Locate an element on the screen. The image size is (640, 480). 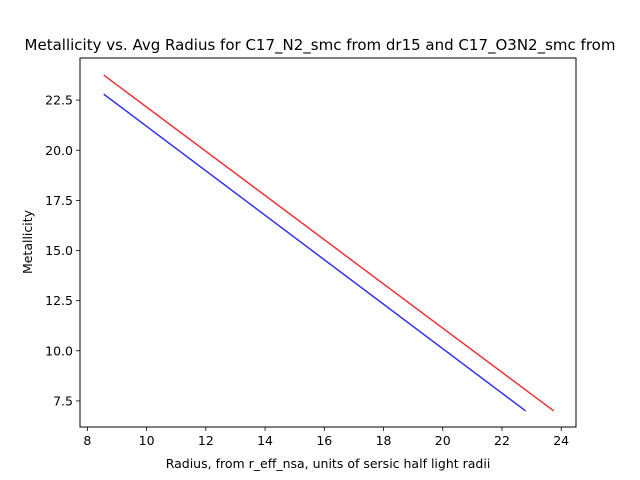
x-tick-label: 24 is located at coordinates (561, 440).